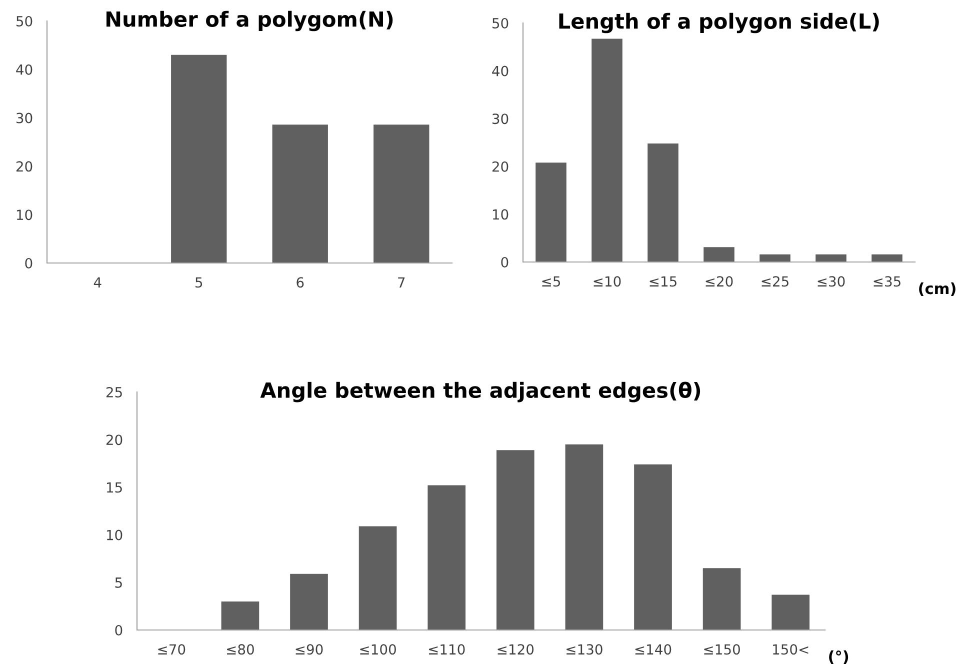 This screenshot has height=664, width=967. Describe the element at coordinates (831, 281) in the screenshot. I see `x-tick-label: ≤30` at that location.